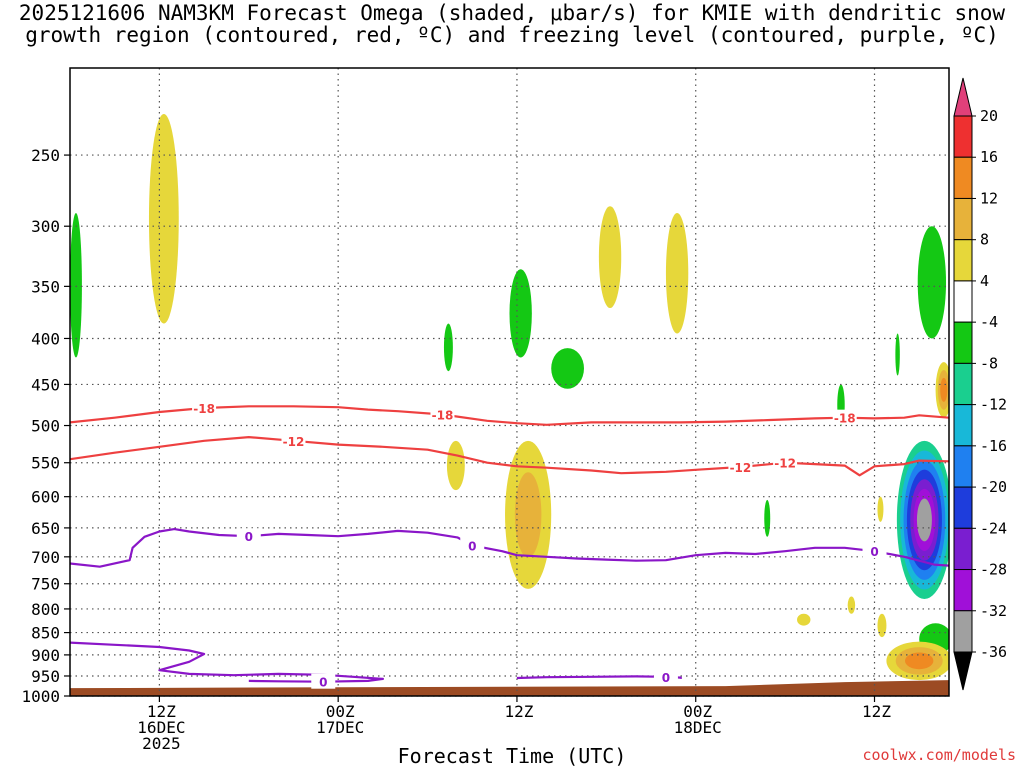 Image resolution: width=1024 pixels, height=768 pixels. What do you see at coordinates (45, 155) in the screenshot?
I see `y-tick-label: 250` at bounding box center [45, 155].